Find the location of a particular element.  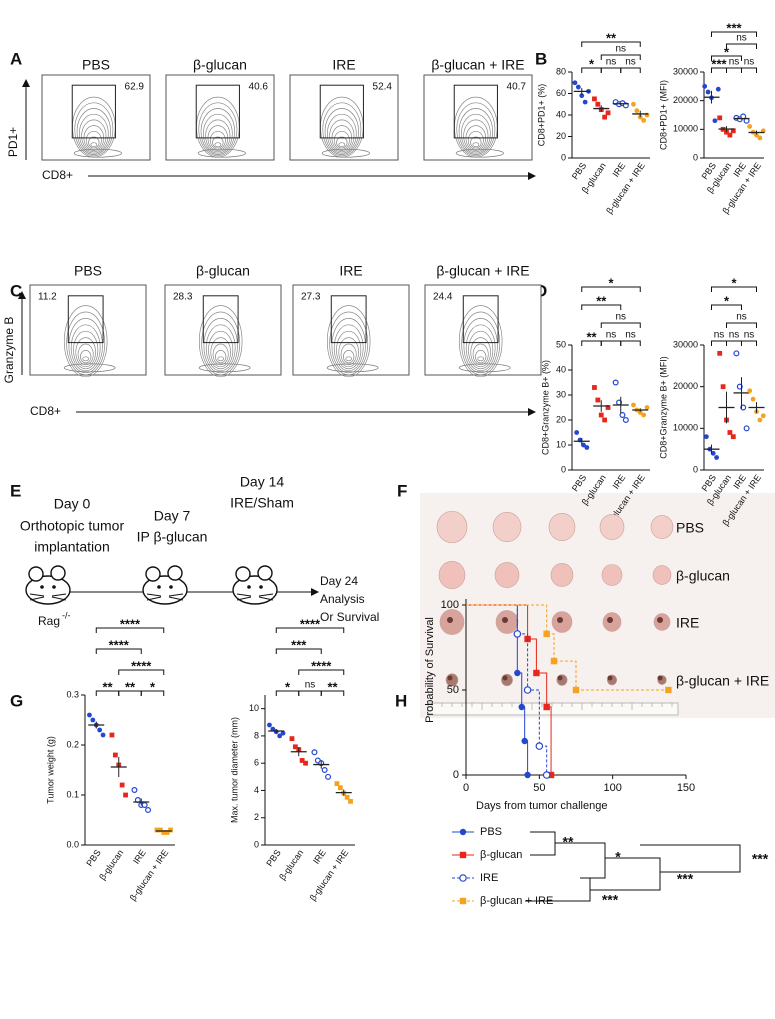

x-tick-label: 0 is located at coordinates (466, 788).